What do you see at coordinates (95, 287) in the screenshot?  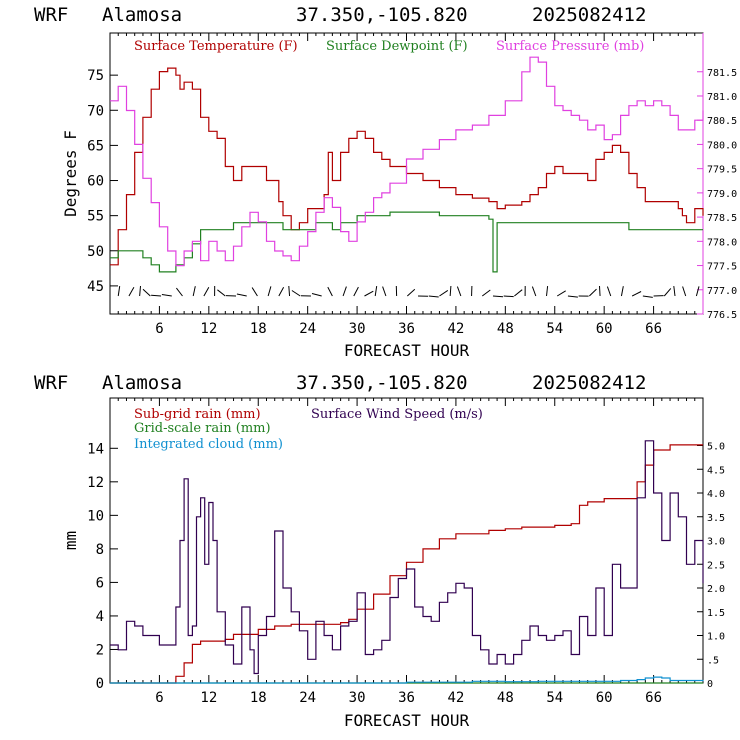 I see `y-tick-label: 45` at bounding box center [95, 287].